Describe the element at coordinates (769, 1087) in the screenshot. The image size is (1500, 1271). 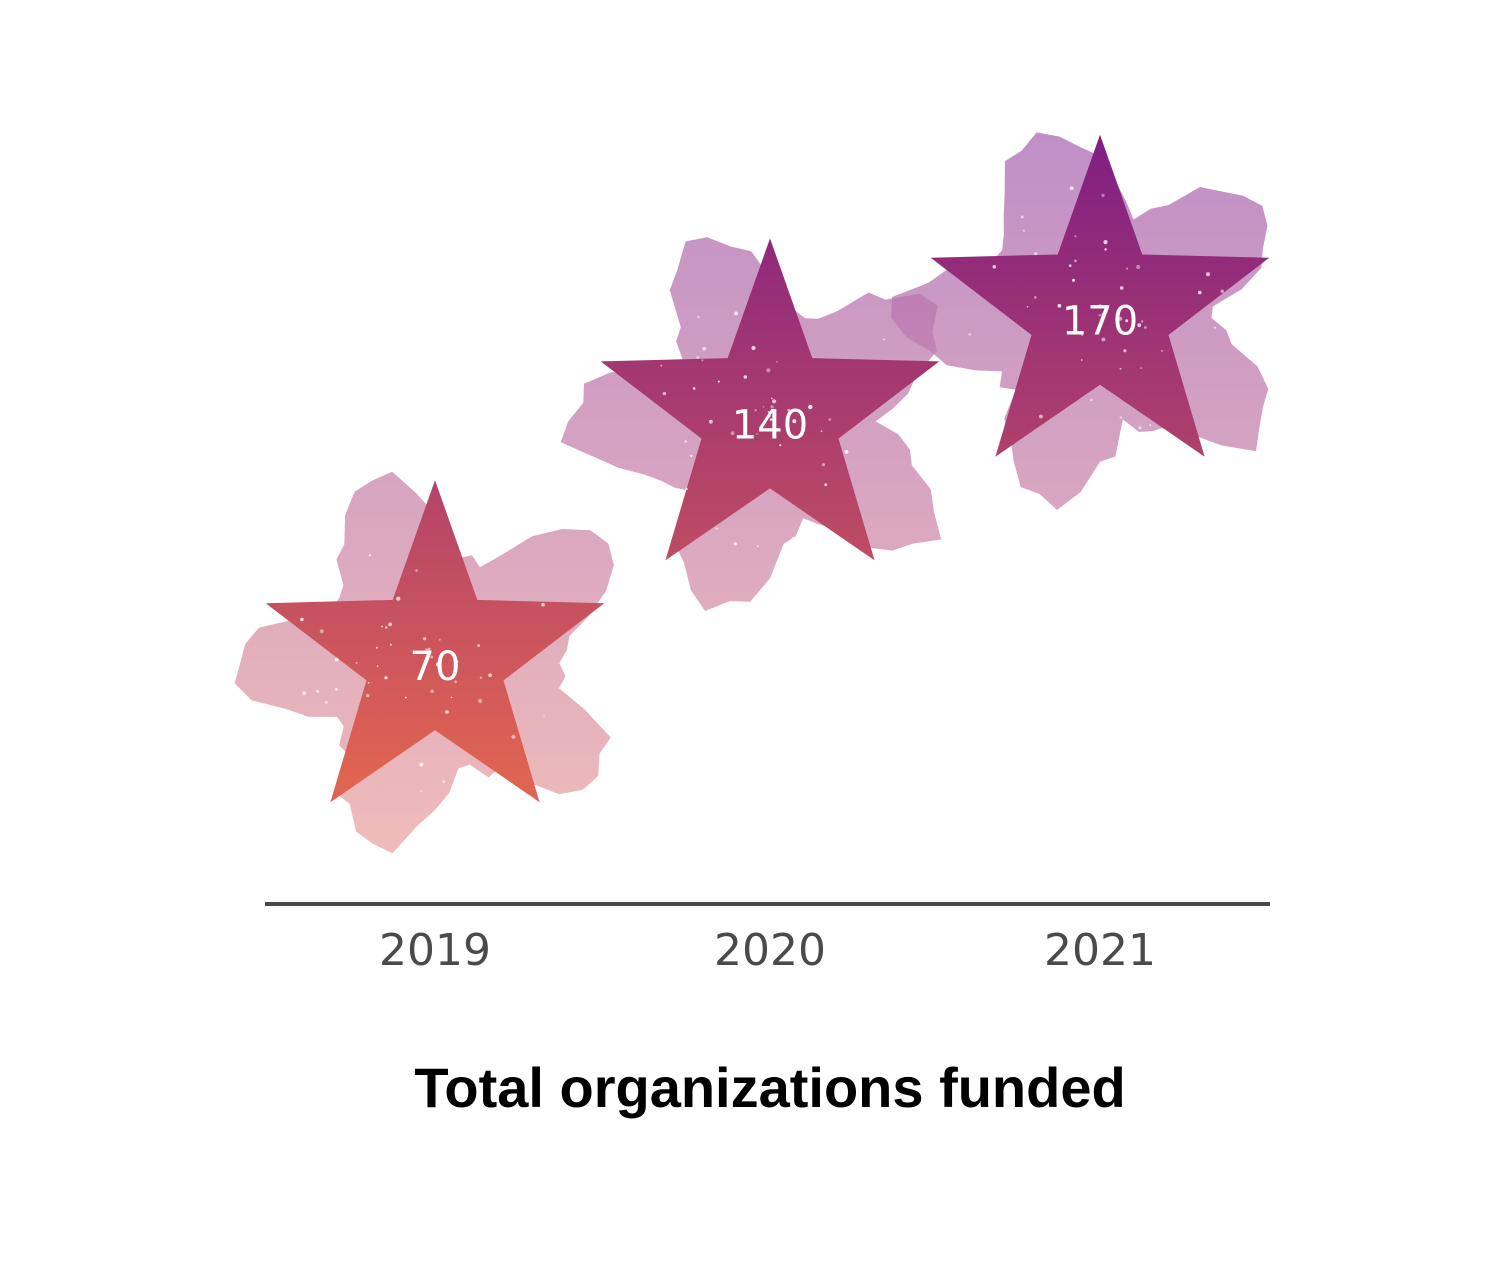
I see `chart-title: Total organizations funded` at that location.